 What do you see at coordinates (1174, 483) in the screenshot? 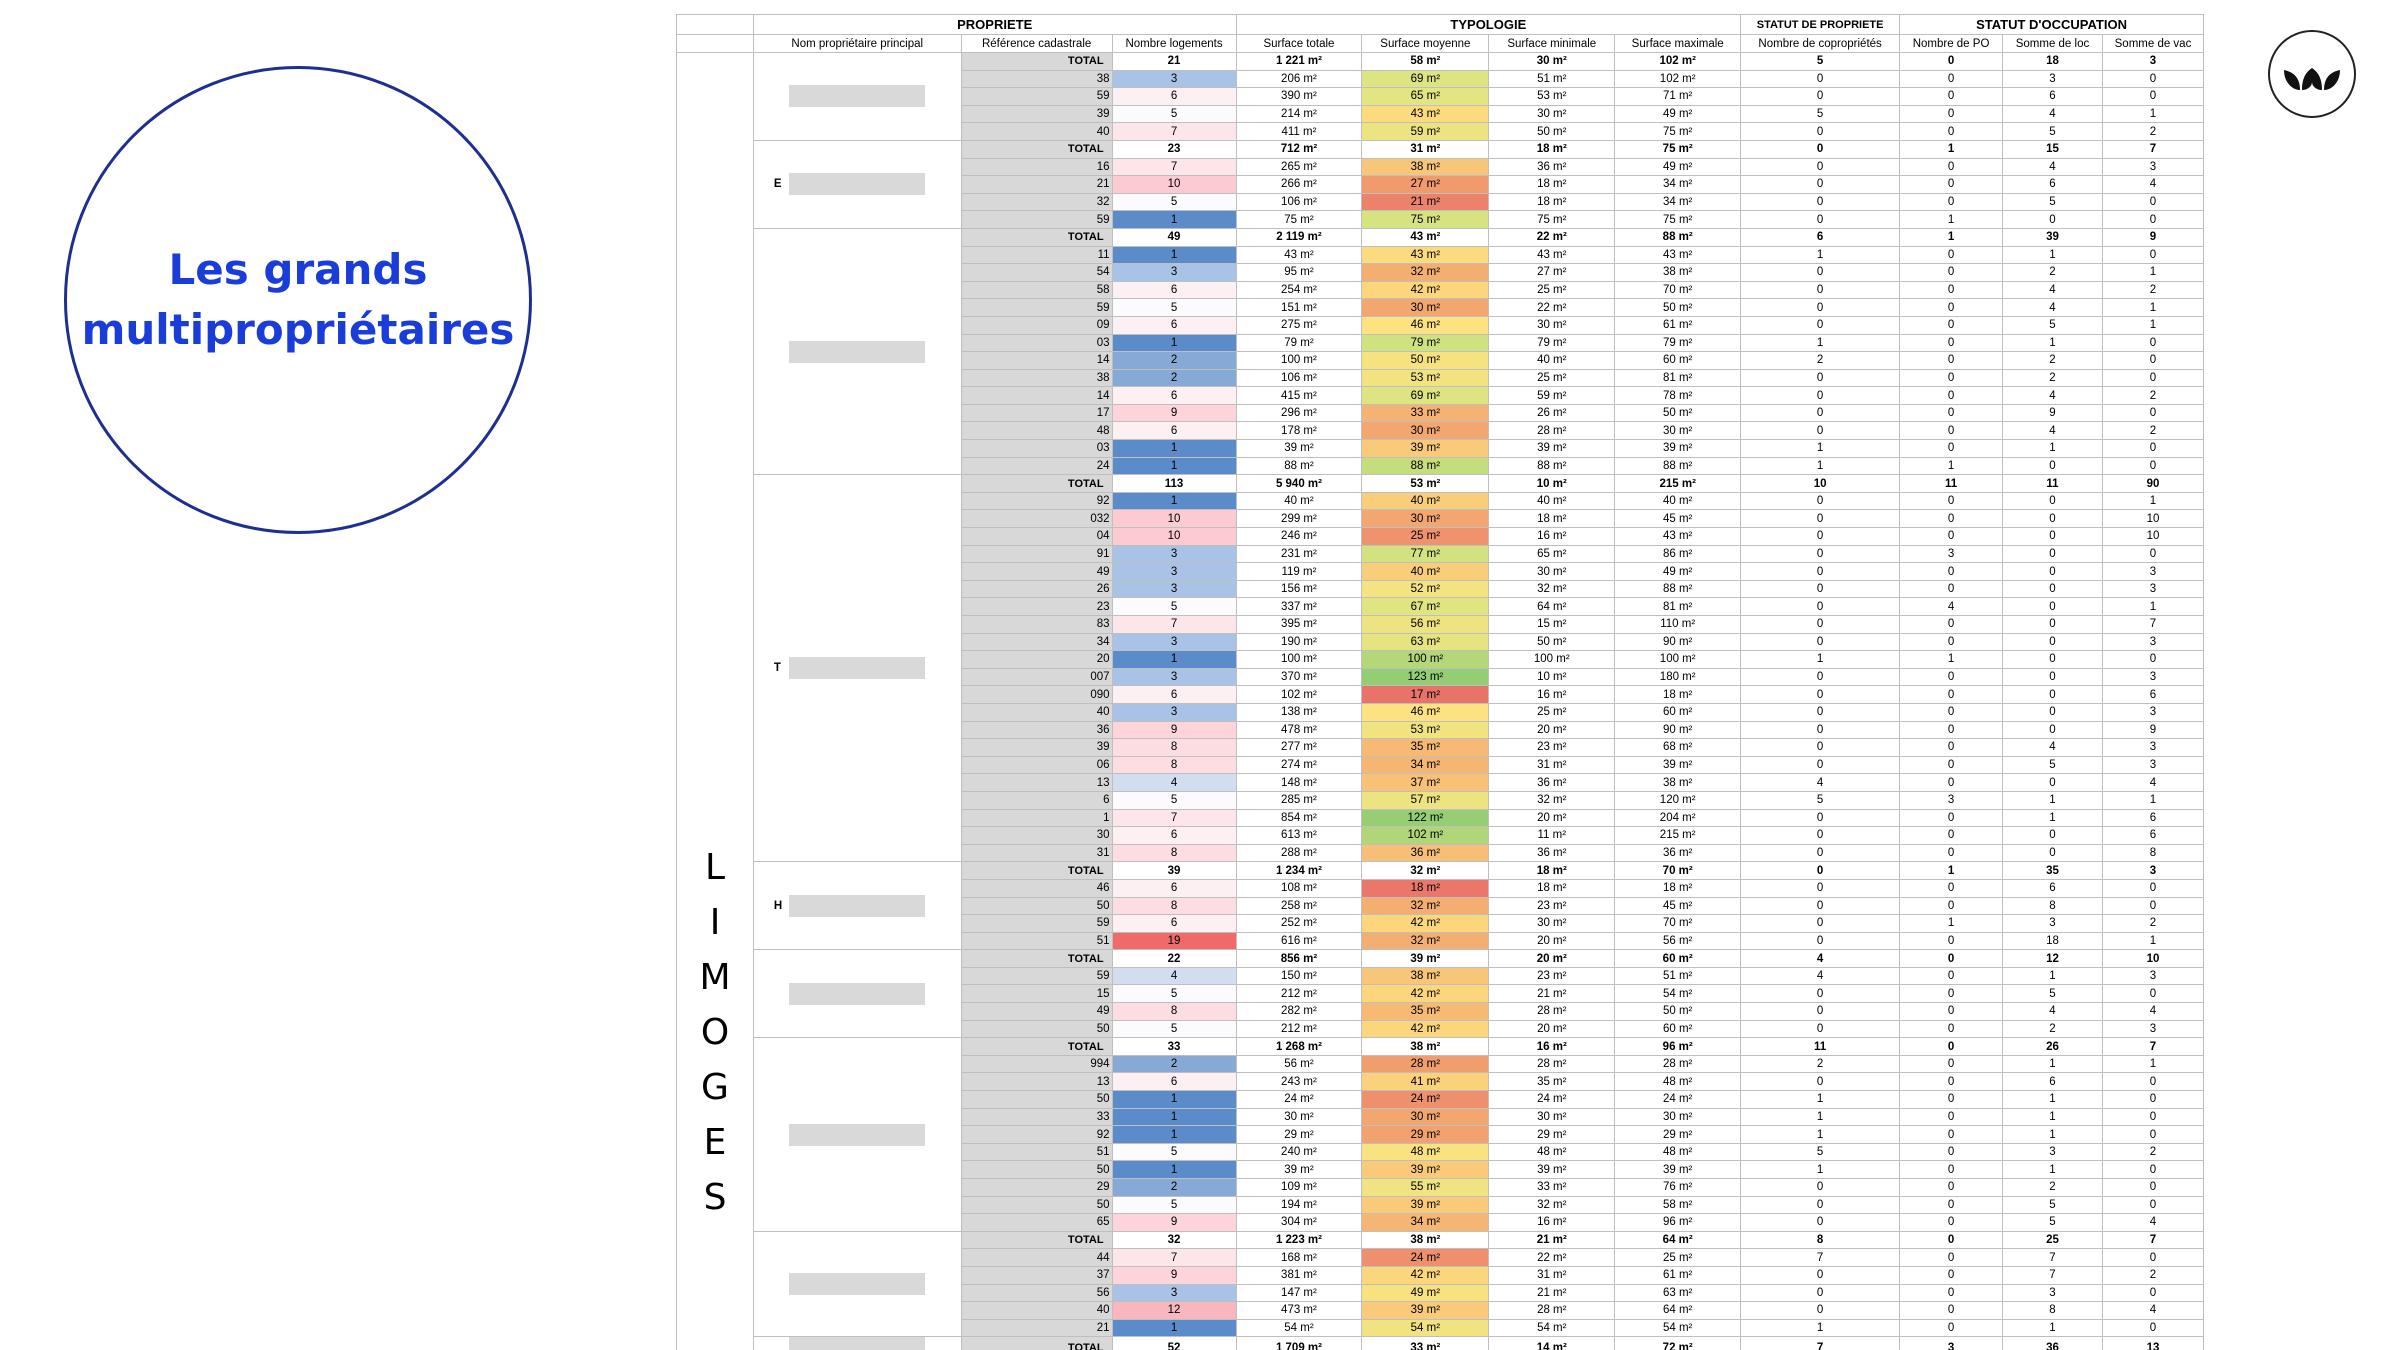
I see `total-cell: 113` at bounding box center [1174, 483].